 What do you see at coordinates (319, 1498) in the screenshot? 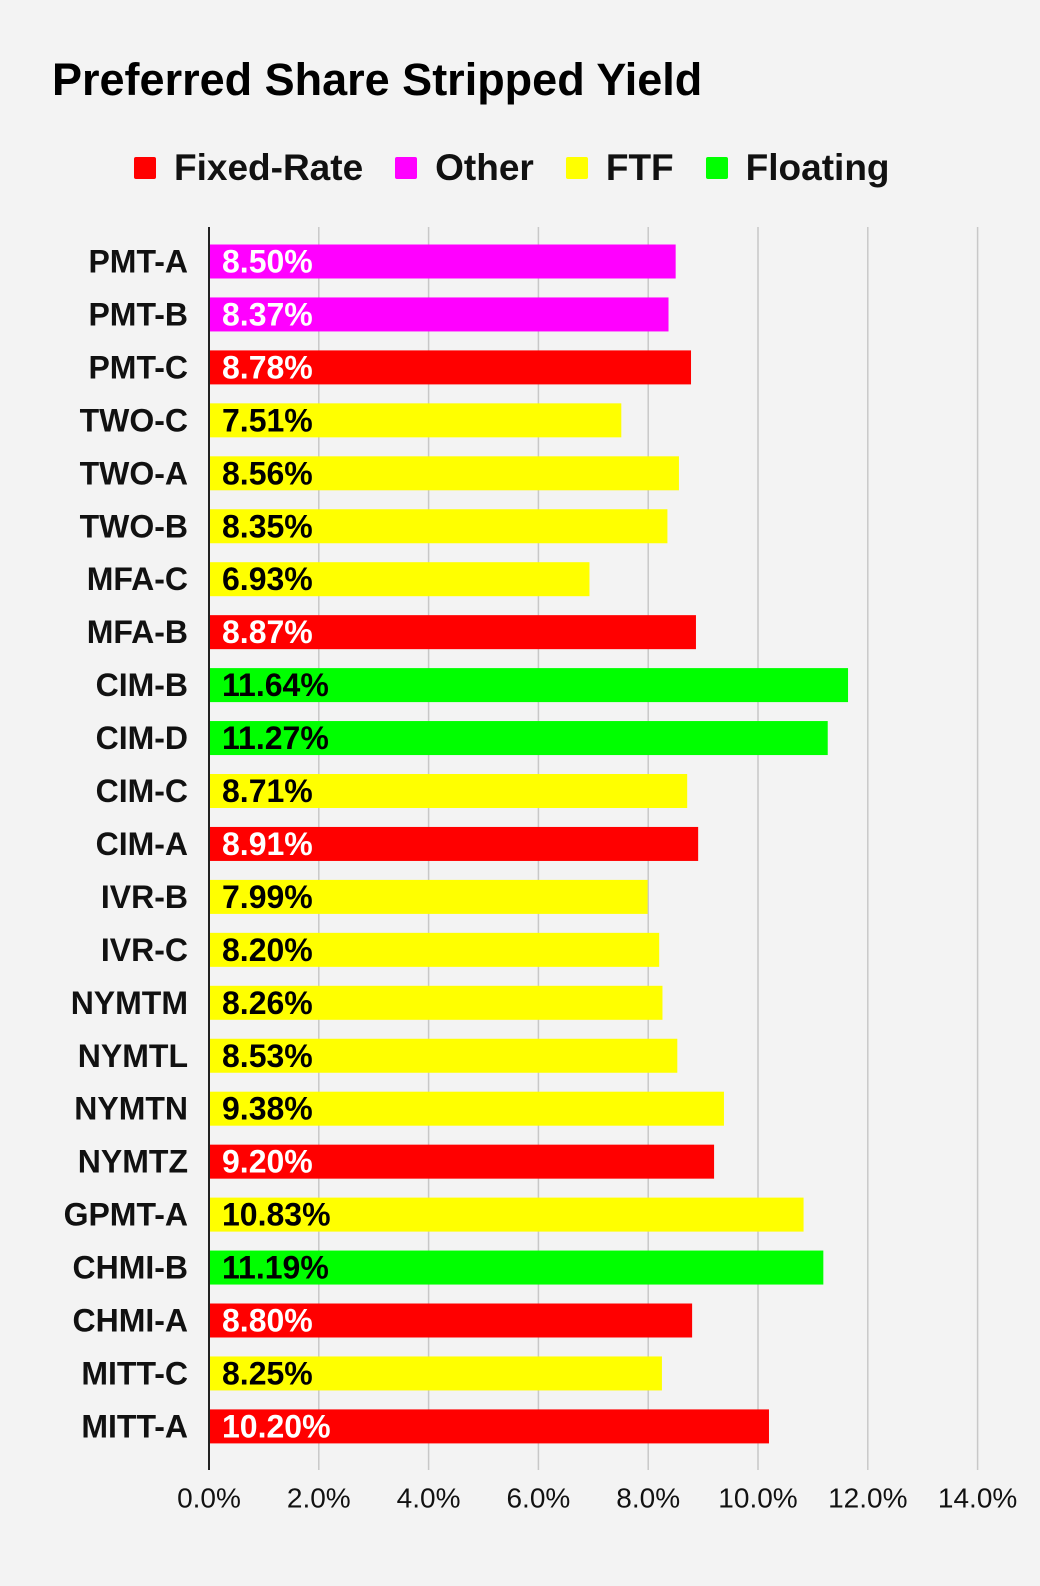
I see `x-tick-label: 2.0%` at bounding box center [319, 1498].